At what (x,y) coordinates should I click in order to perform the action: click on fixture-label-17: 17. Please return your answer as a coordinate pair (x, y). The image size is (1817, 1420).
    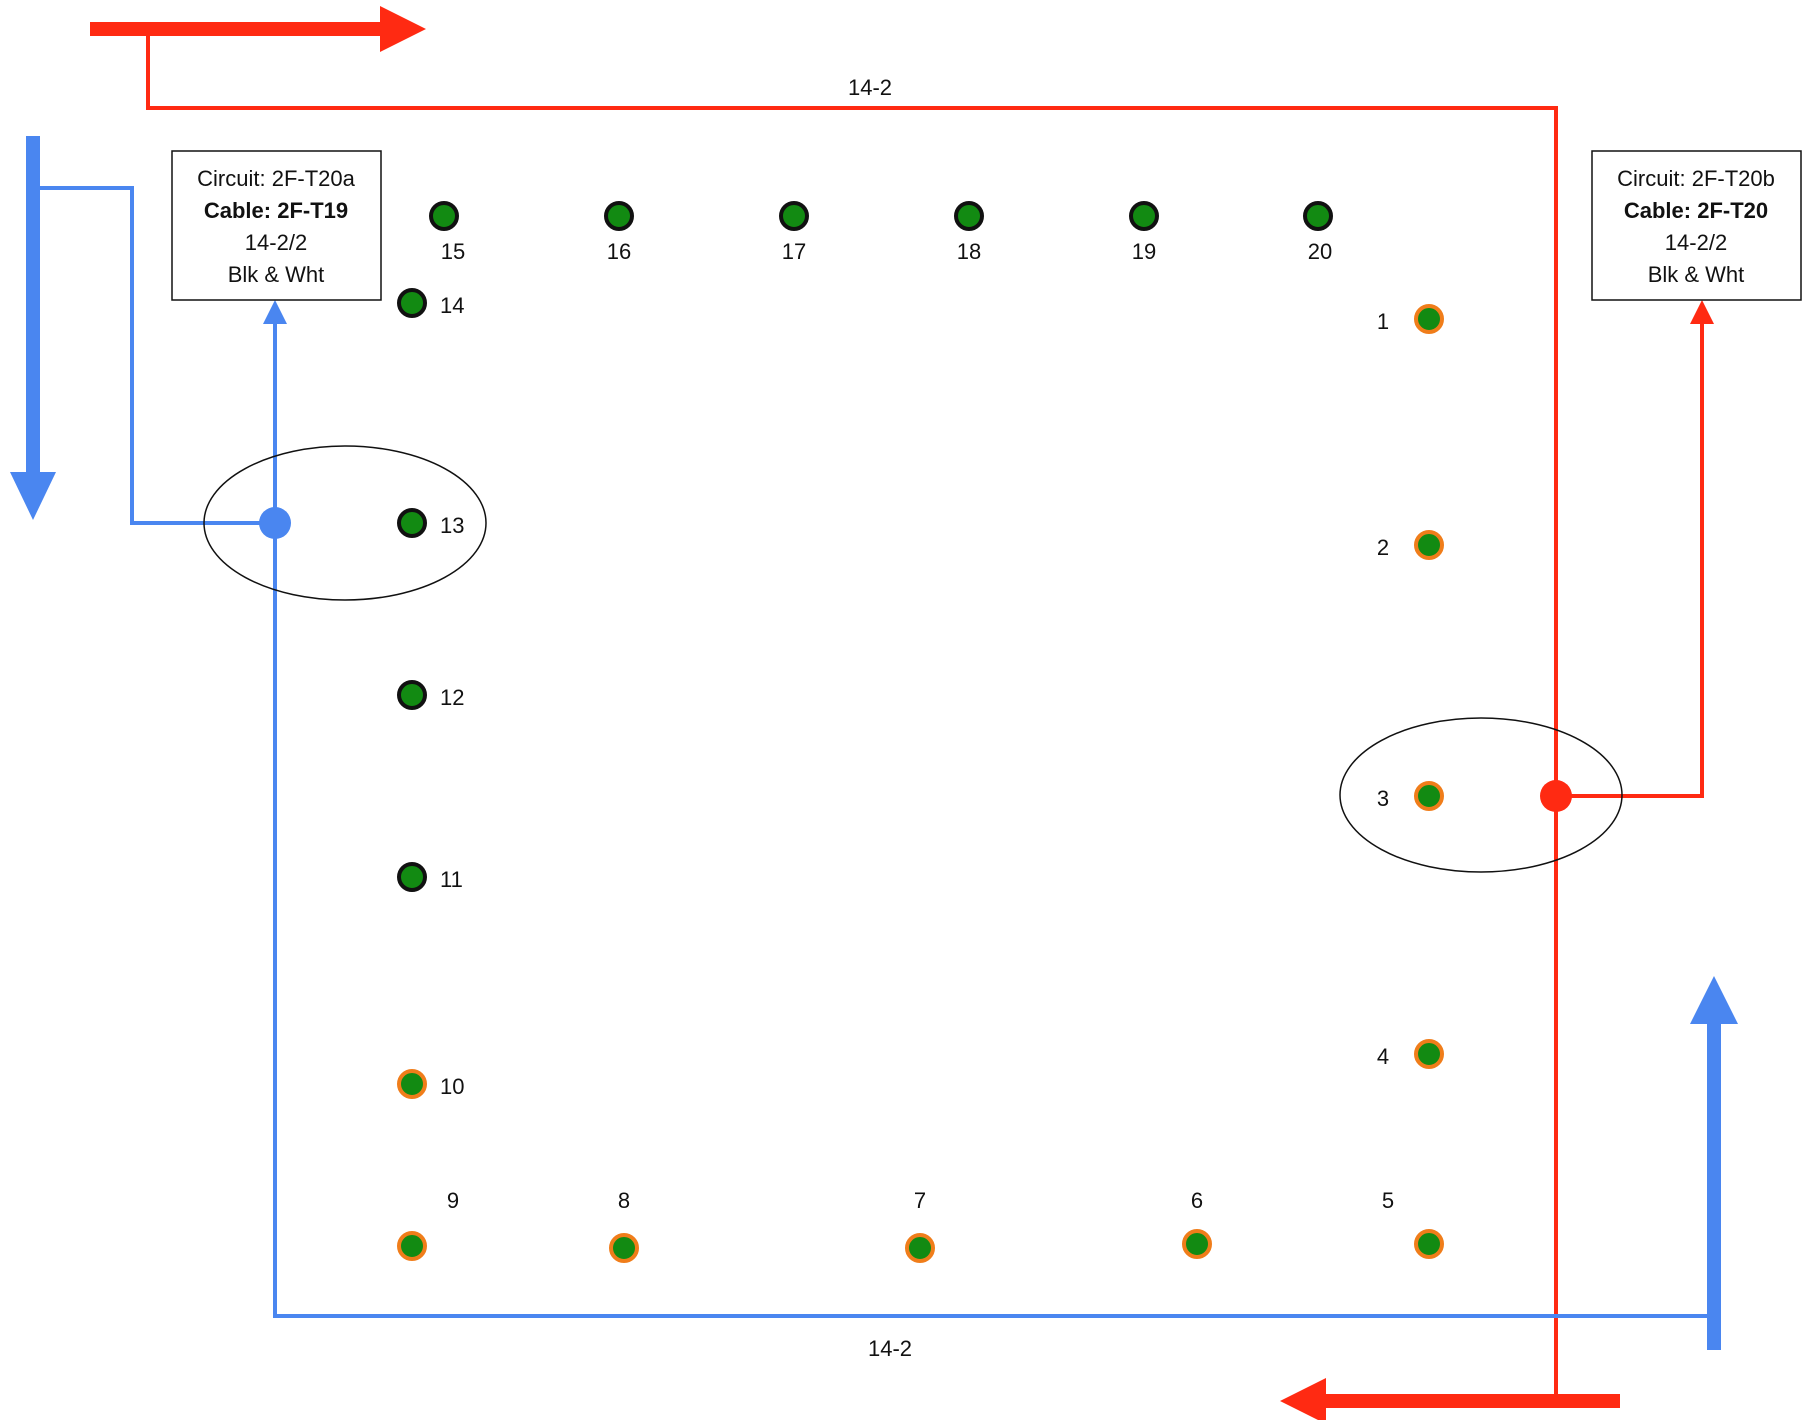
    Looking at the image, I should click on (794, 251).